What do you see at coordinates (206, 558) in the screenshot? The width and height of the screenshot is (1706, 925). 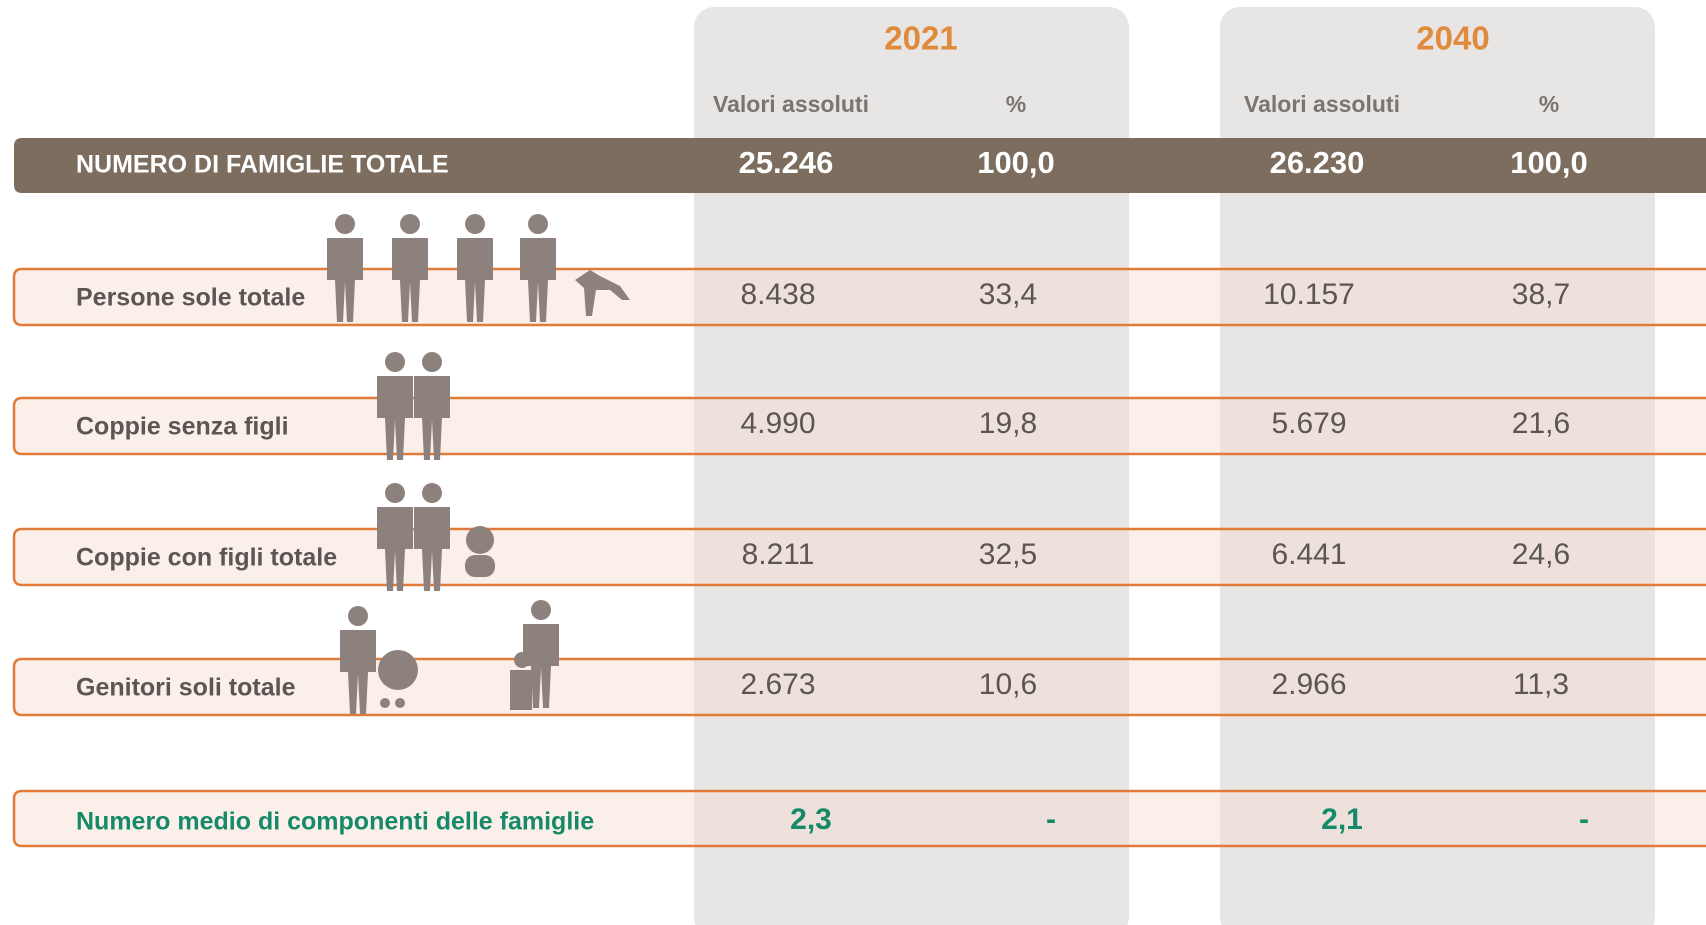 I see `row-label: Coppie con figli totale` at bounding box center [206, 558].